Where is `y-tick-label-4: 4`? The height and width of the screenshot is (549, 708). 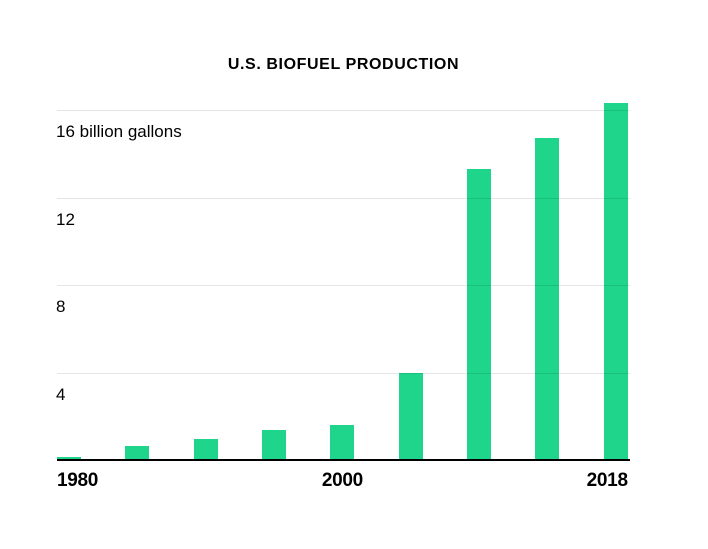 y-tick-label-4: 4 is located at coordinates (61, 395).